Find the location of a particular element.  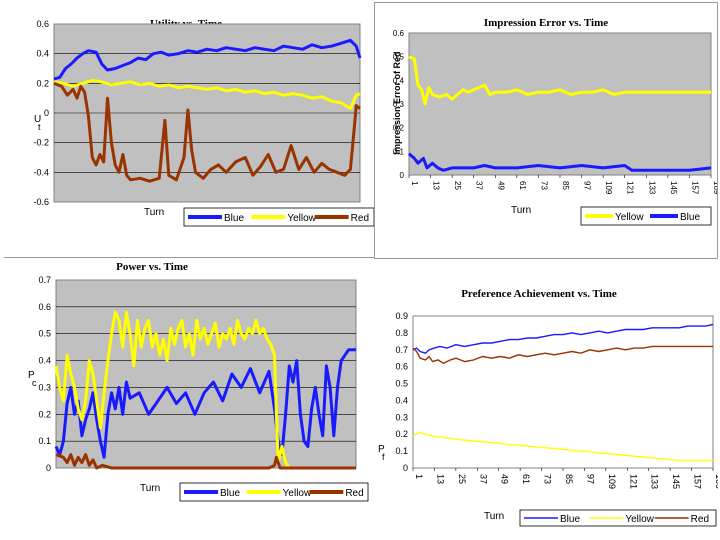

y-axis-label: Impression Error of Red is located at coordinates (397, 102).